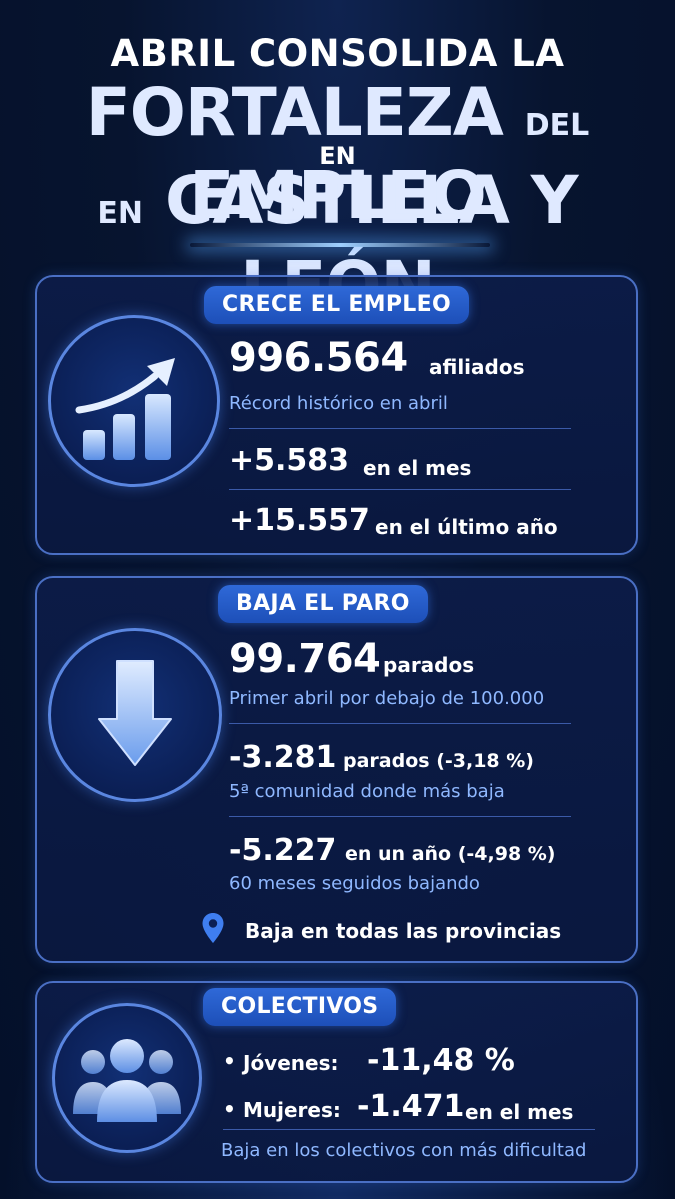  Describe the element at coordinates (438, 761) in the screenshot. I see `paro-month-label: parados (-3,18 %)` at that location.